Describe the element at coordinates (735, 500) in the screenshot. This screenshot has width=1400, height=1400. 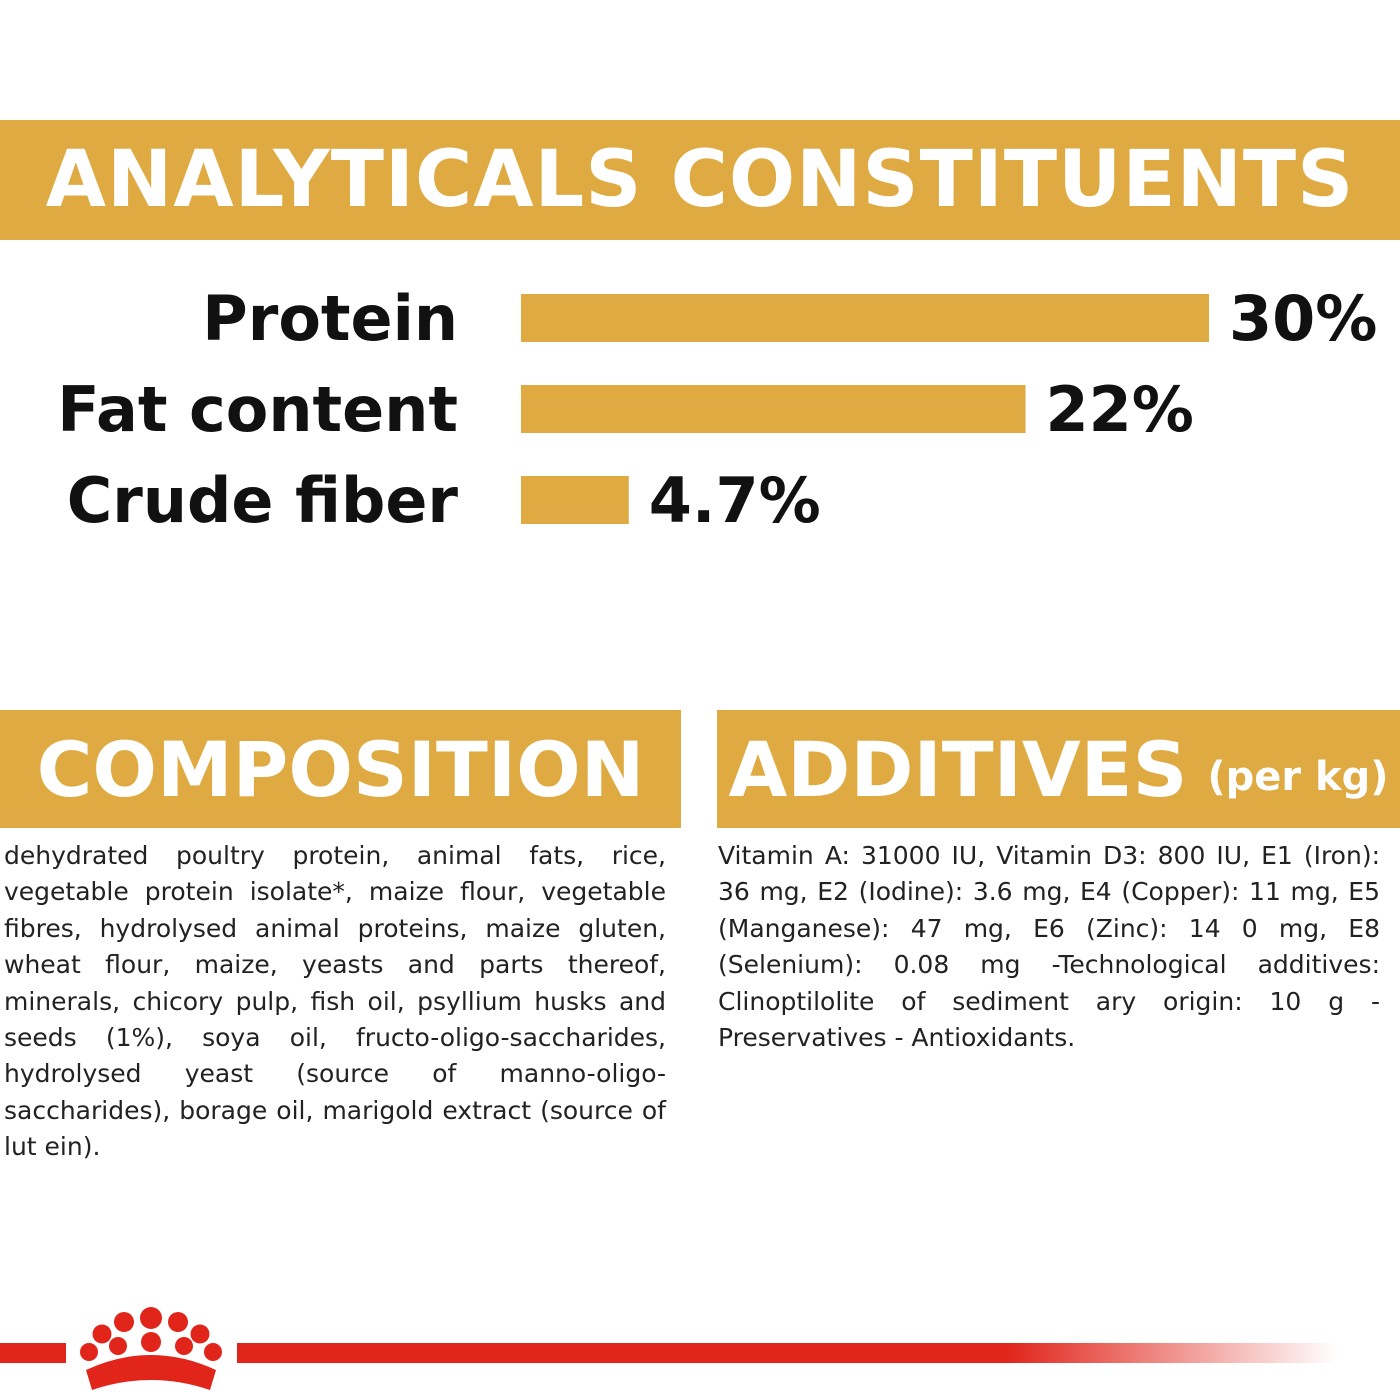
I see `value-label: 4.7%` at that location.